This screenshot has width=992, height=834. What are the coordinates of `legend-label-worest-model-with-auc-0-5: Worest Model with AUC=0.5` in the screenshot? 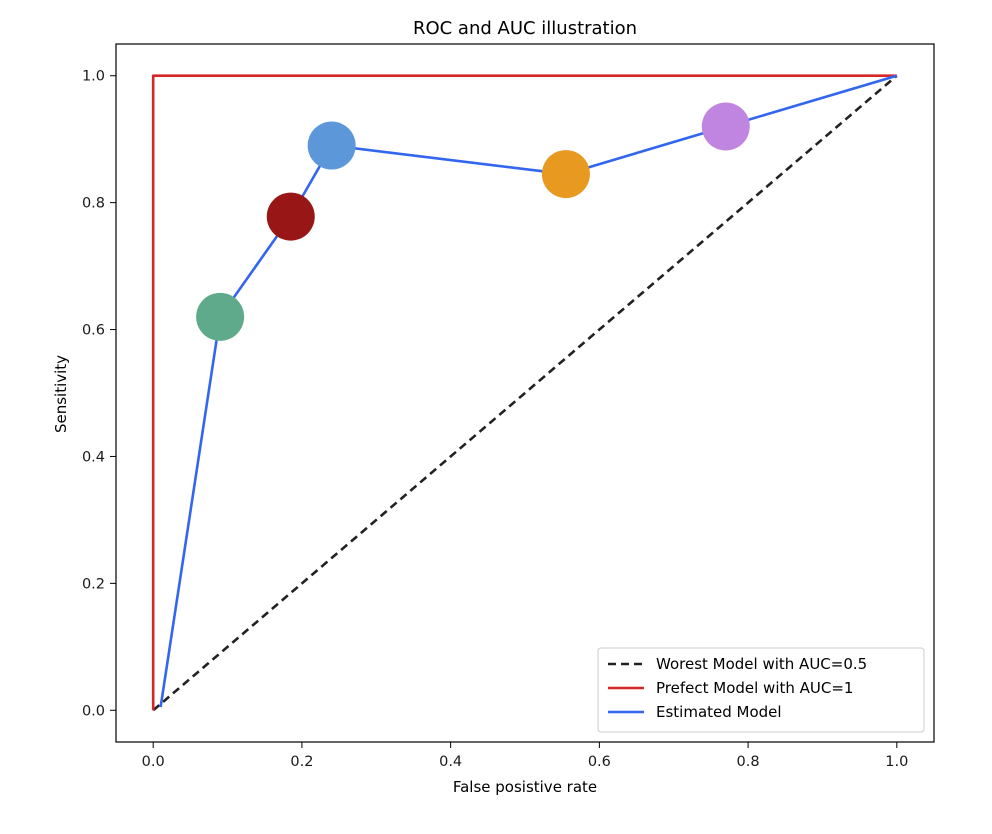 It's located at (761, 664).